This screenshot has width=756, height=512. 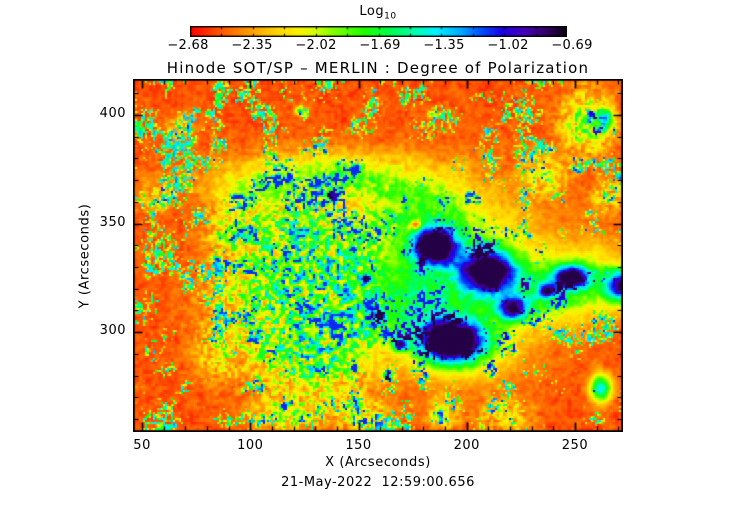 What do you see at coordinates (358, 445) in the screenshot?
I see `x-axis-tick-label: 150` at bounding box center [358, 445].